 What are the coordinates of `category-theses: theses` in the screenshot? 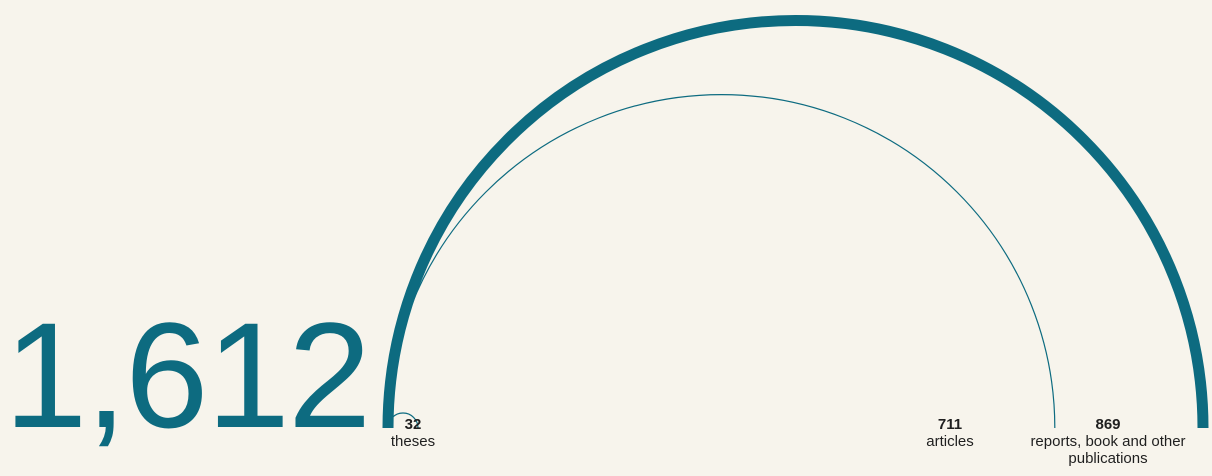 It's located at (413, 441).